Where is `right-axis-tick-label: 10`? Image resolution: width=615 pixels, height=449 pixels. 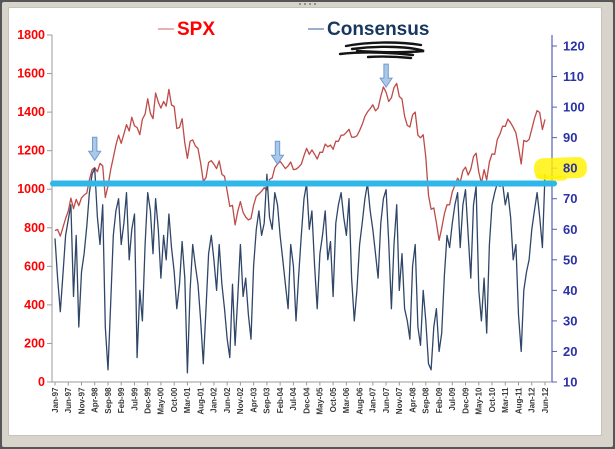
right-axis-tick-label: 10 is located at coordinates (570, 382).